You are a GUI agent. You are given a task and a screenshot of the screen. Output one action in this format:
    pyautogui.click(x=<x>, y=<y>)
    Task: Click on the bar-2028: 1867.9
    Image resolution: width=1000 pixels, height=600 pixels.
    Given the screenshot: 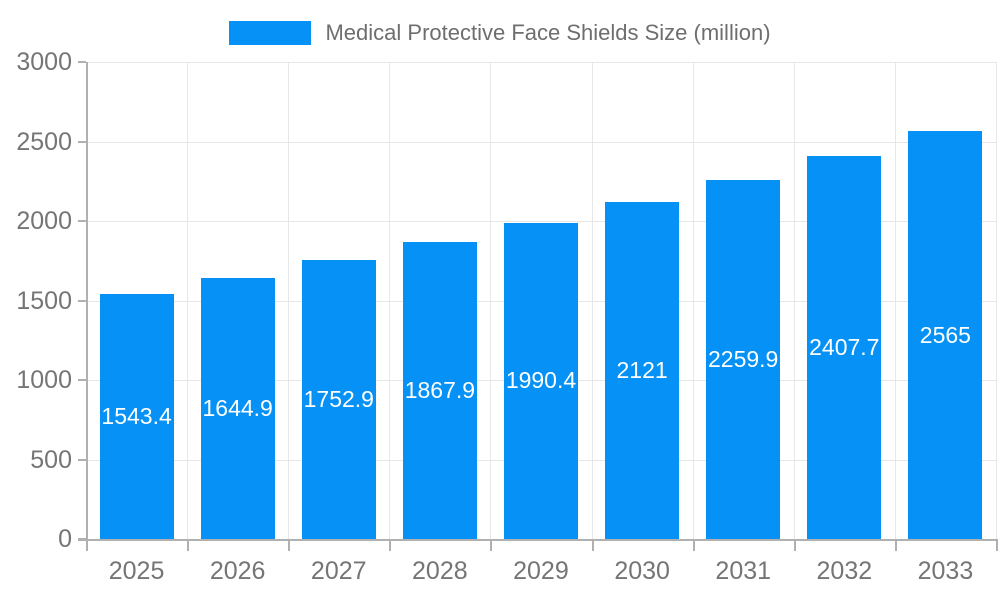 What is the action you would take?
    pyautogui.click(x=439, y=390)
    